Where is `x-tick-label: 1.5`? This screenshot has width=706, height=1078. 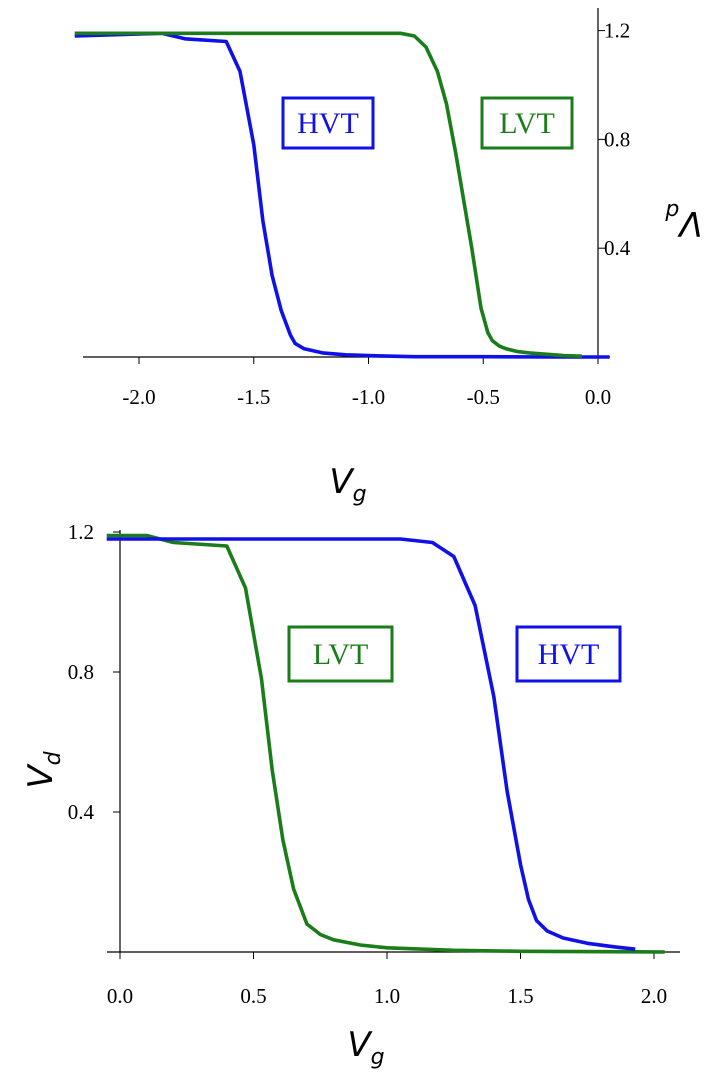
x-tick-label: 1.5 is located at coordinates (520, 996).